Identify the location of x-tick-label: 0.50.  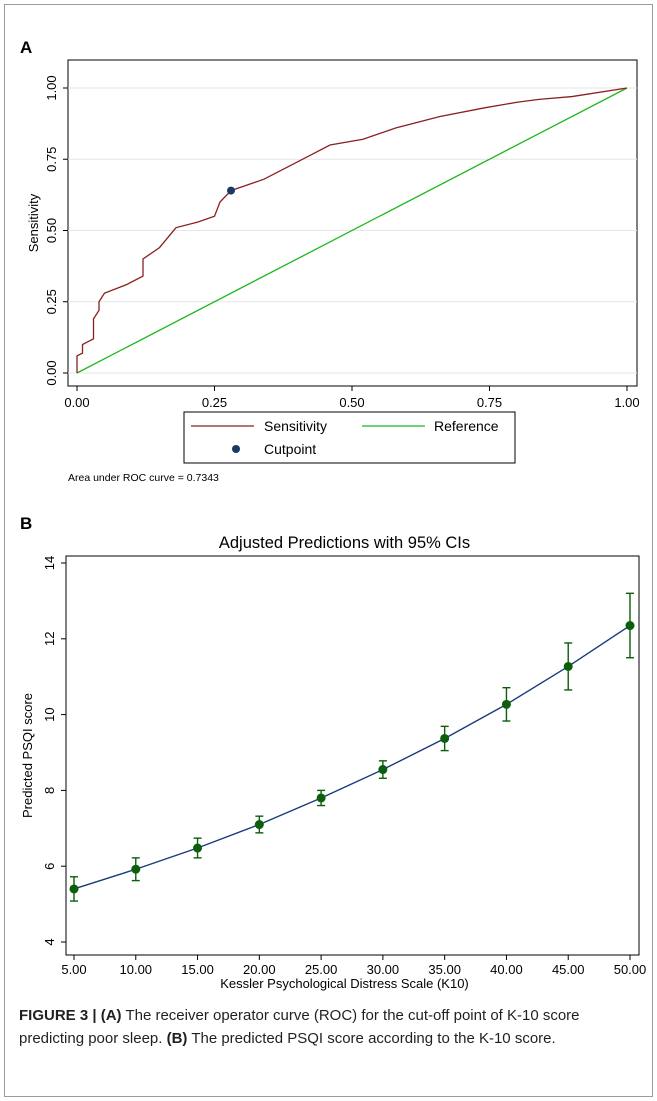
(351, 402).